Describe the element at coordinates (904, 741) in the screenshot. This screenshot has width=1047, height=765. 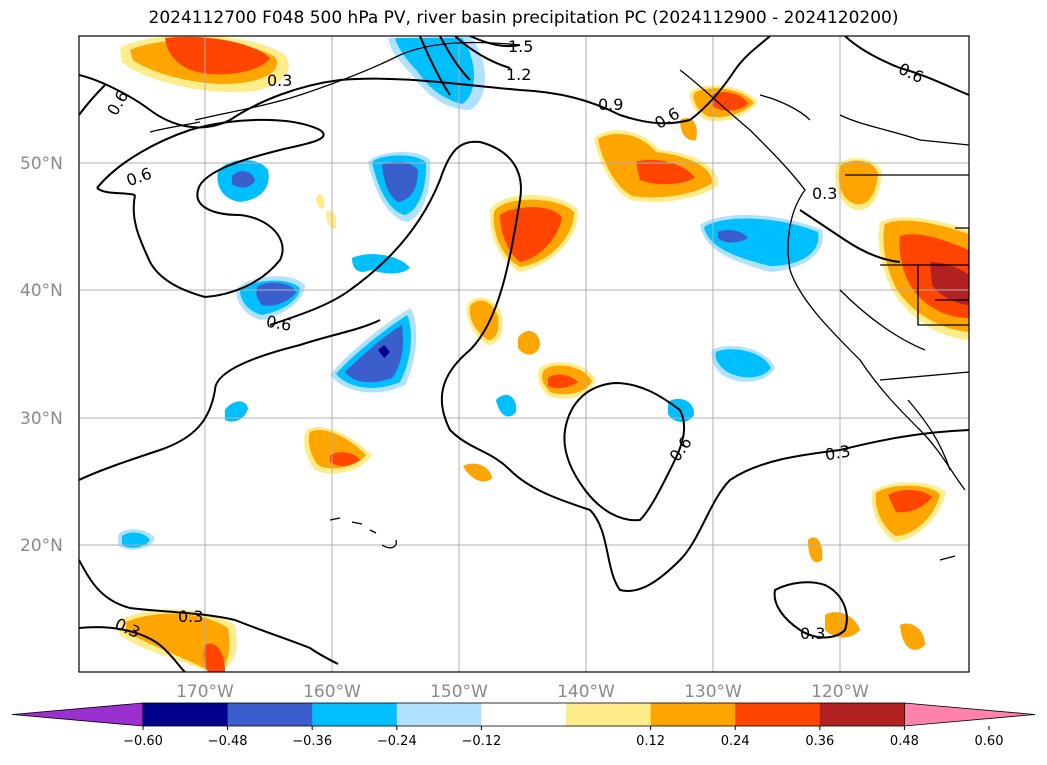
I see `colorbar-tick-label: 0.48` at that location.